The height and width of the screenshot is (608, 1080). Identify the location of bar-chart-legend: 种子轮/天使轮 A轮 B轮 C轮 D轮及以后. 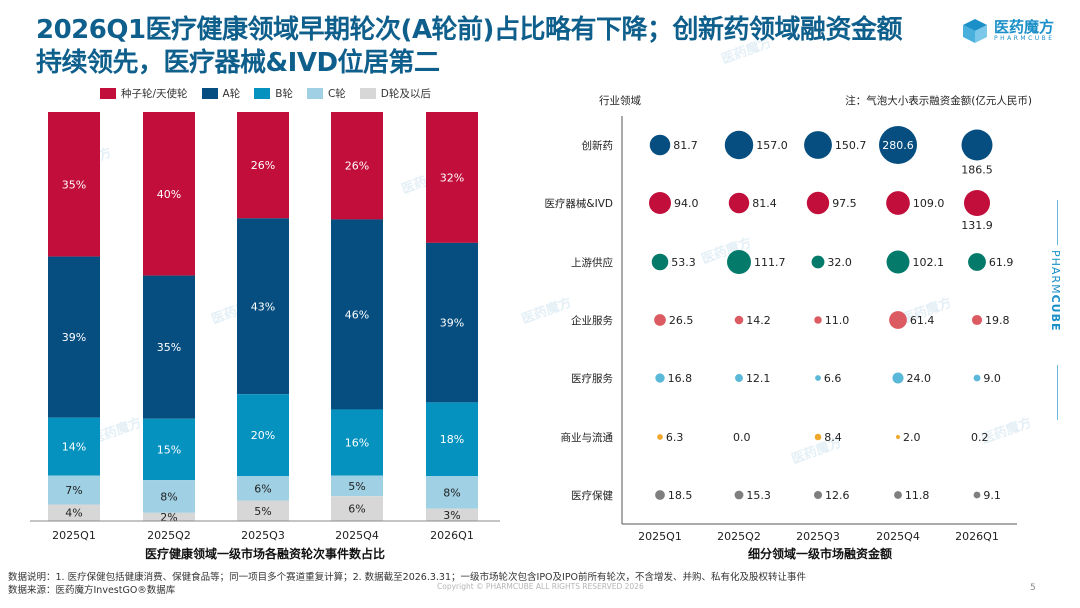
(272, 93).